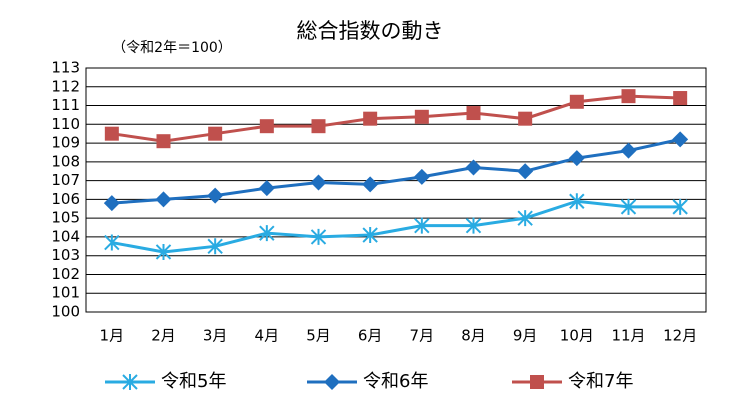  What do you see at coordinates (525, 336) in the screenshot?
I see `x-tick-label: 9月` at bounding box center [525, 336].